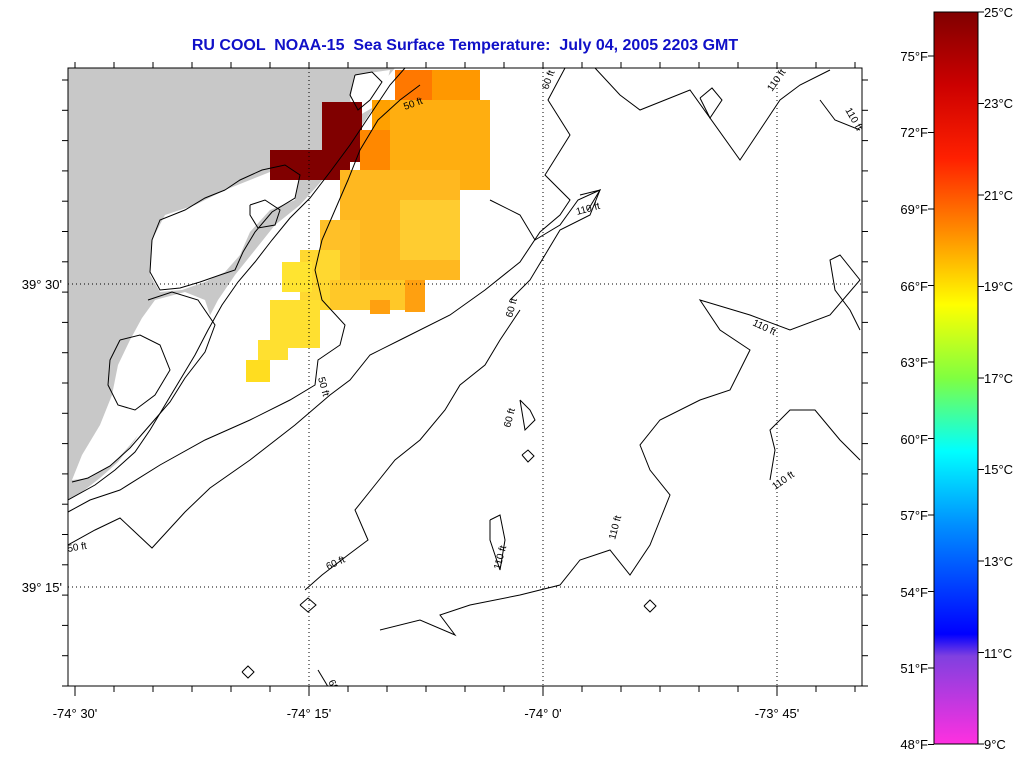 Image resolution: width=1024 pixels, height=761 pixels. I want to click on celsius-label: 9°C, so click(995, 744).